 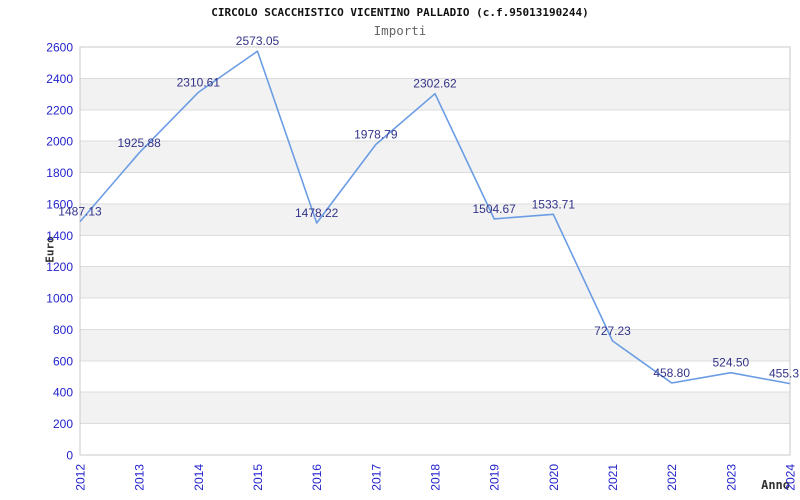 What do you see at coordinates (671, 373) in the screenshot?
I see `point-value-label: 458.80` at bounding box center [671, 373].